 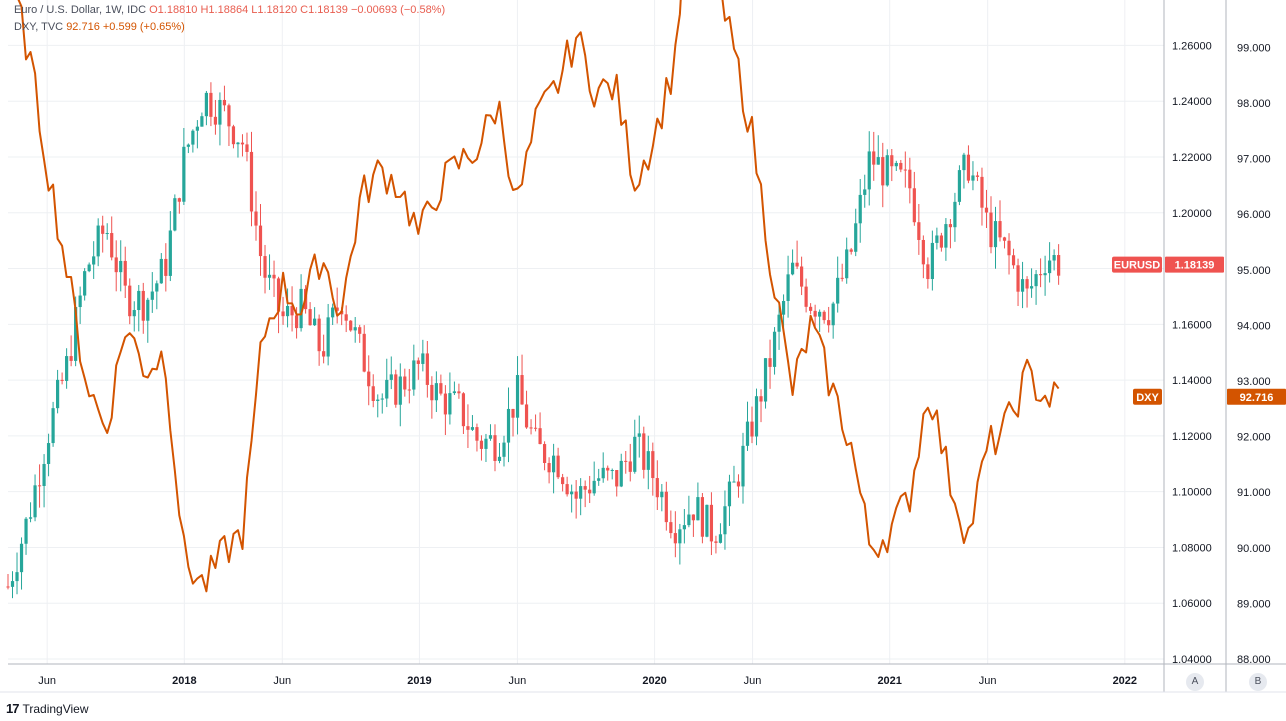 What do you see at coordinates (1192, 548) in the screenshot?
I see `left-axis-tick-label: 1.08000` at bounding box center [1192, 548].